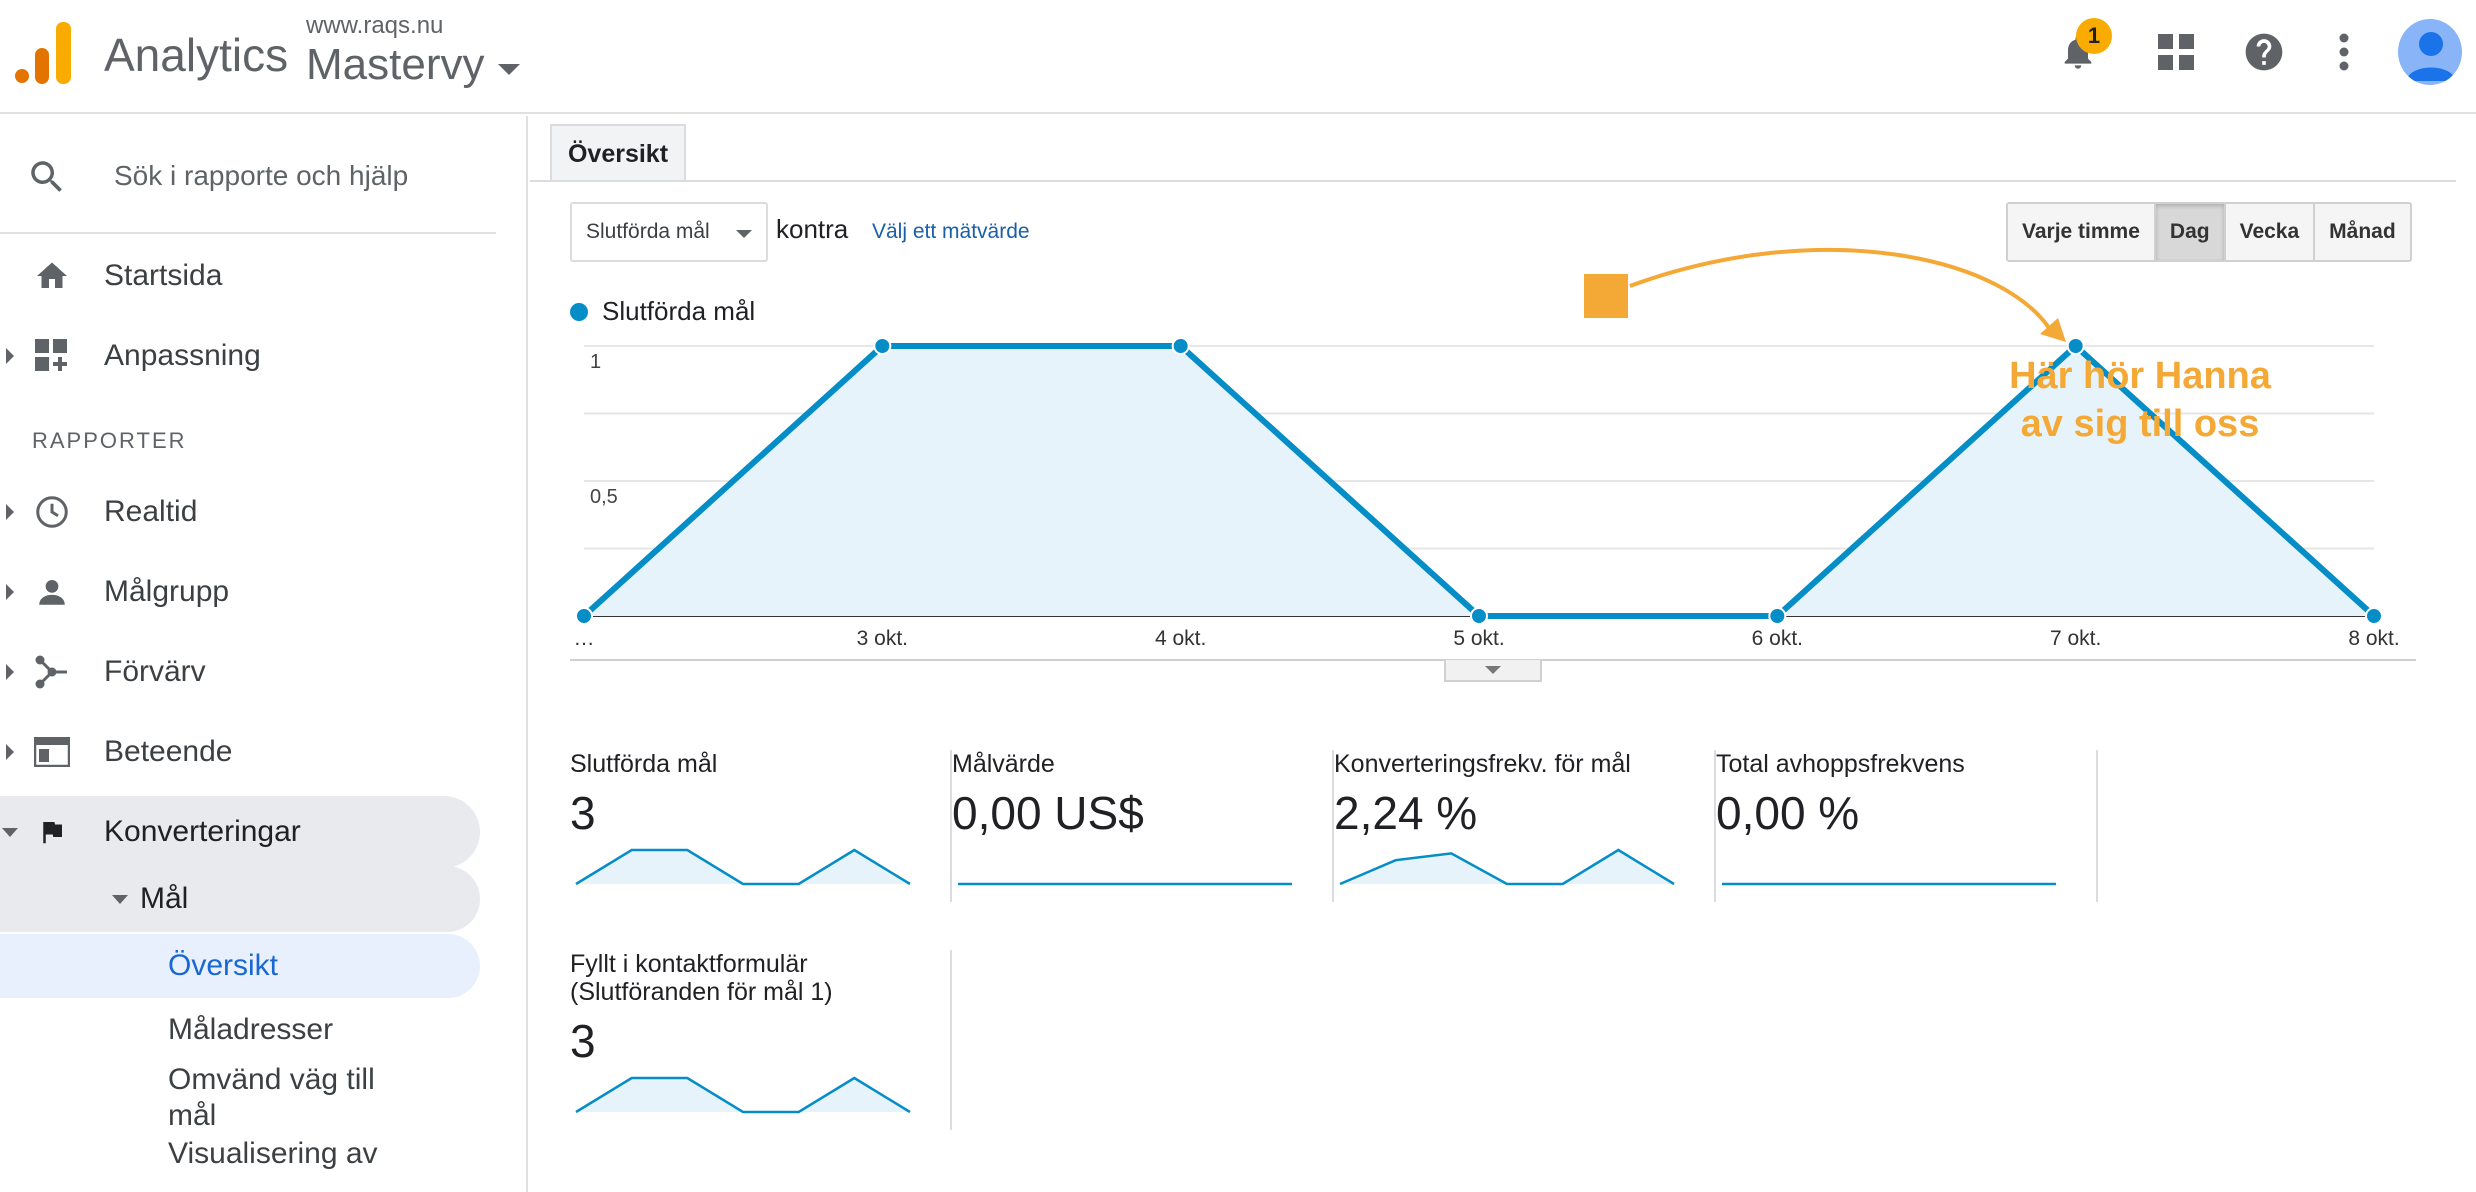 The image size is (2476, 1192). I want to click on clock-icon, so click(52, 512).